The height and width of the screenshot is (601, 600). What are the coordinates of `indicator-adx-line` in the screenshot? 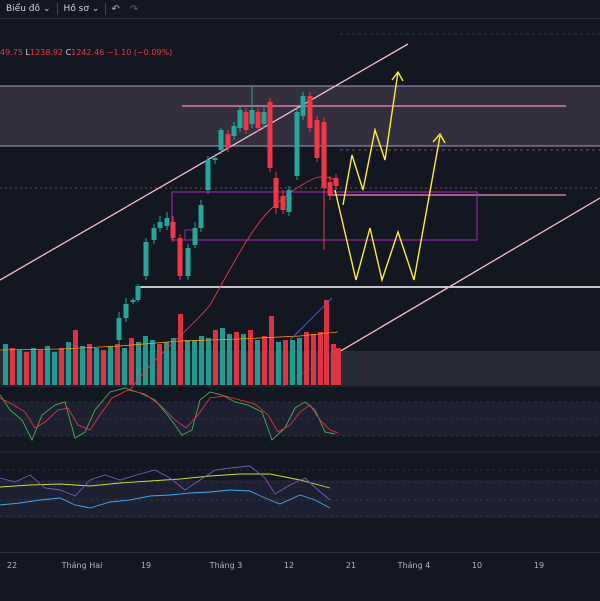 It's located at (165, 481).